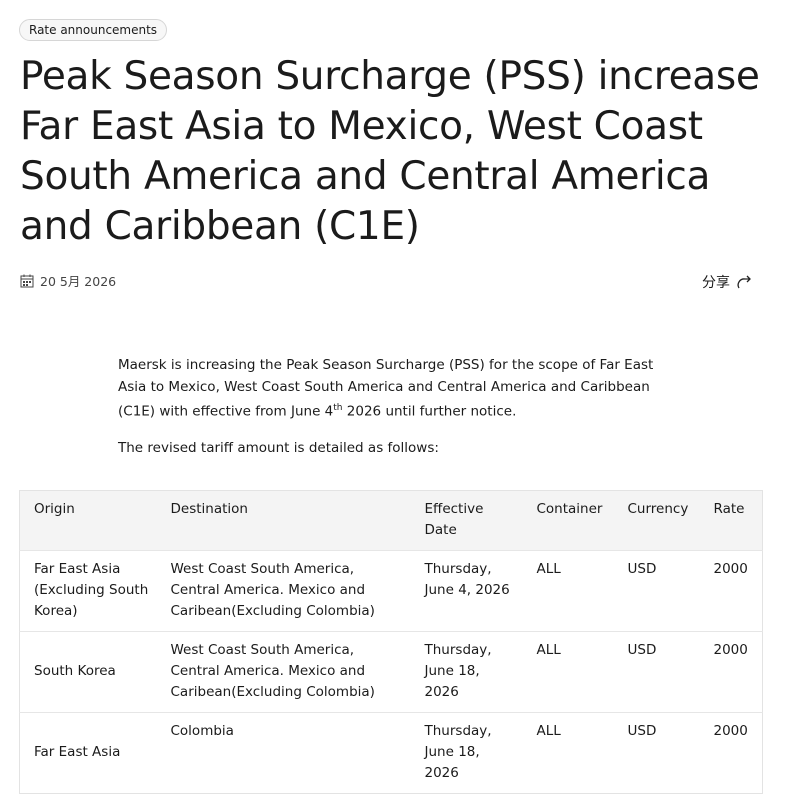 The height and width of the screenshot is (800, 794). Describe the element at coordinates (220, 226) in the screenshot. I see `title-line: and Caribbean (C1E)` at that location.